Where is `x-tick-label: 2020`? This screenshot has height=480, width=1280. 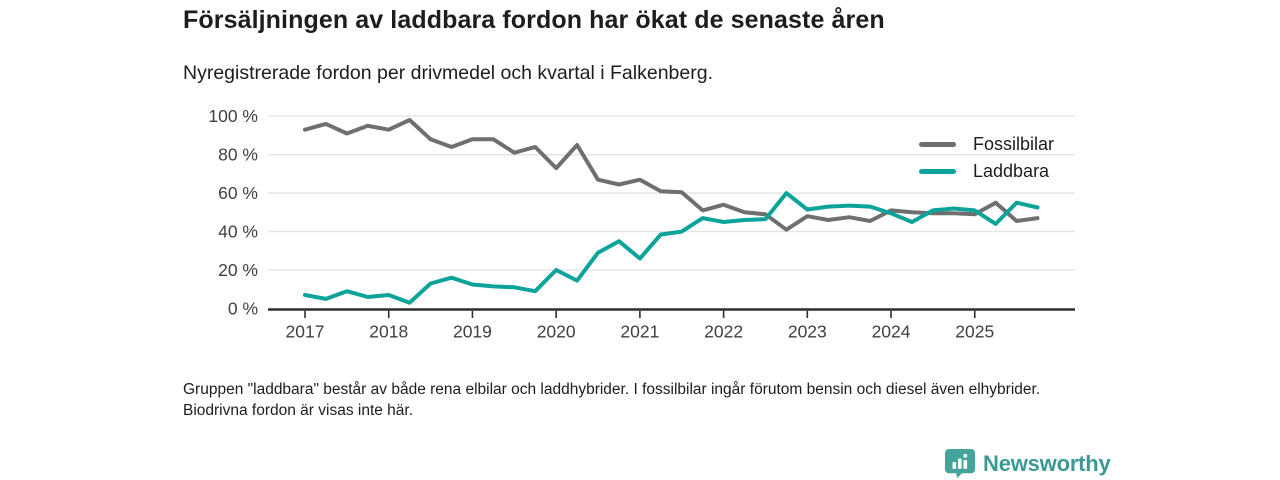
x-tick-label: 2020 is located at coordinates (556, 332).